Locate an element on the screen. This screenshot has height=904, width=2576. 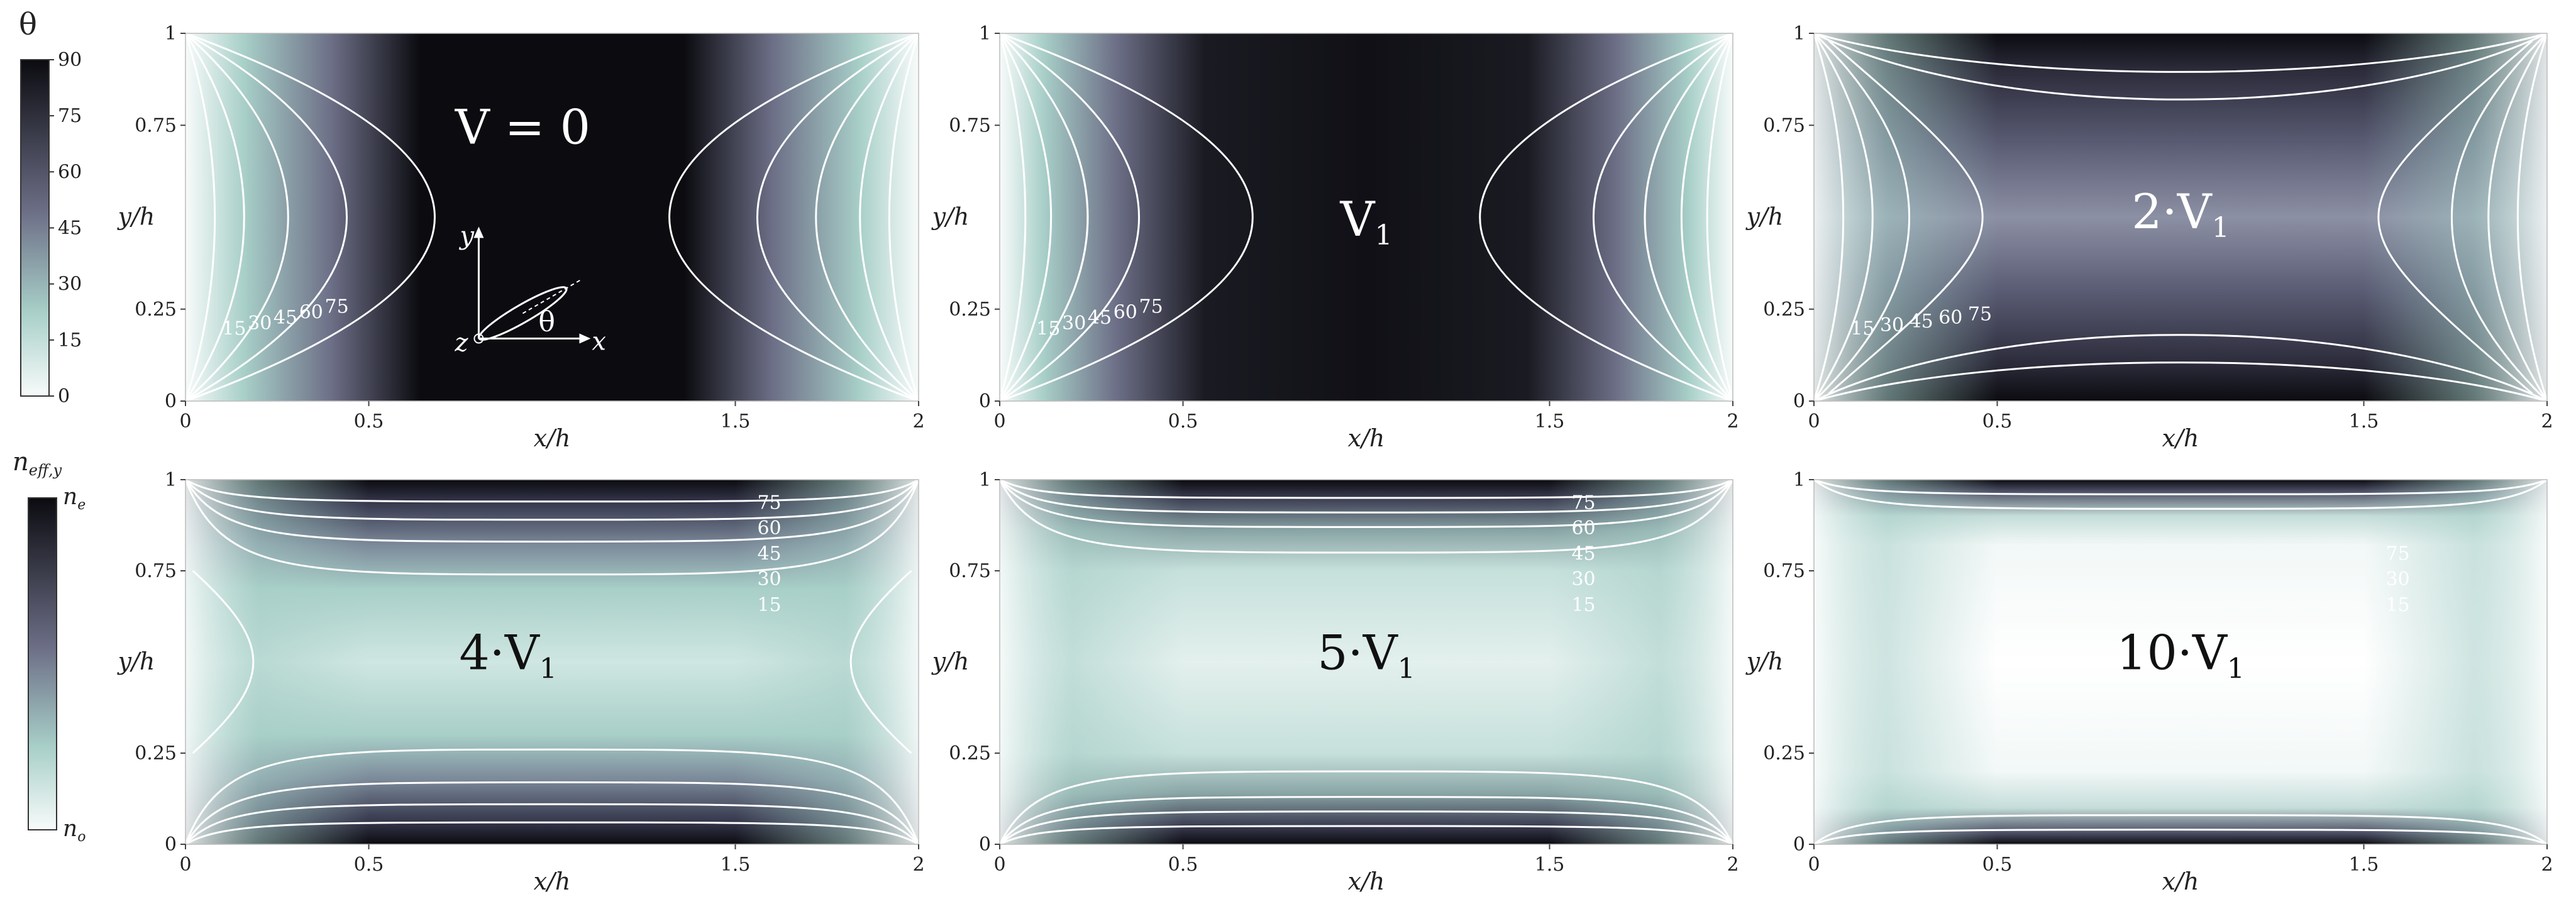
colorbar-neff-top: ne is located at coordinates (74, 498).